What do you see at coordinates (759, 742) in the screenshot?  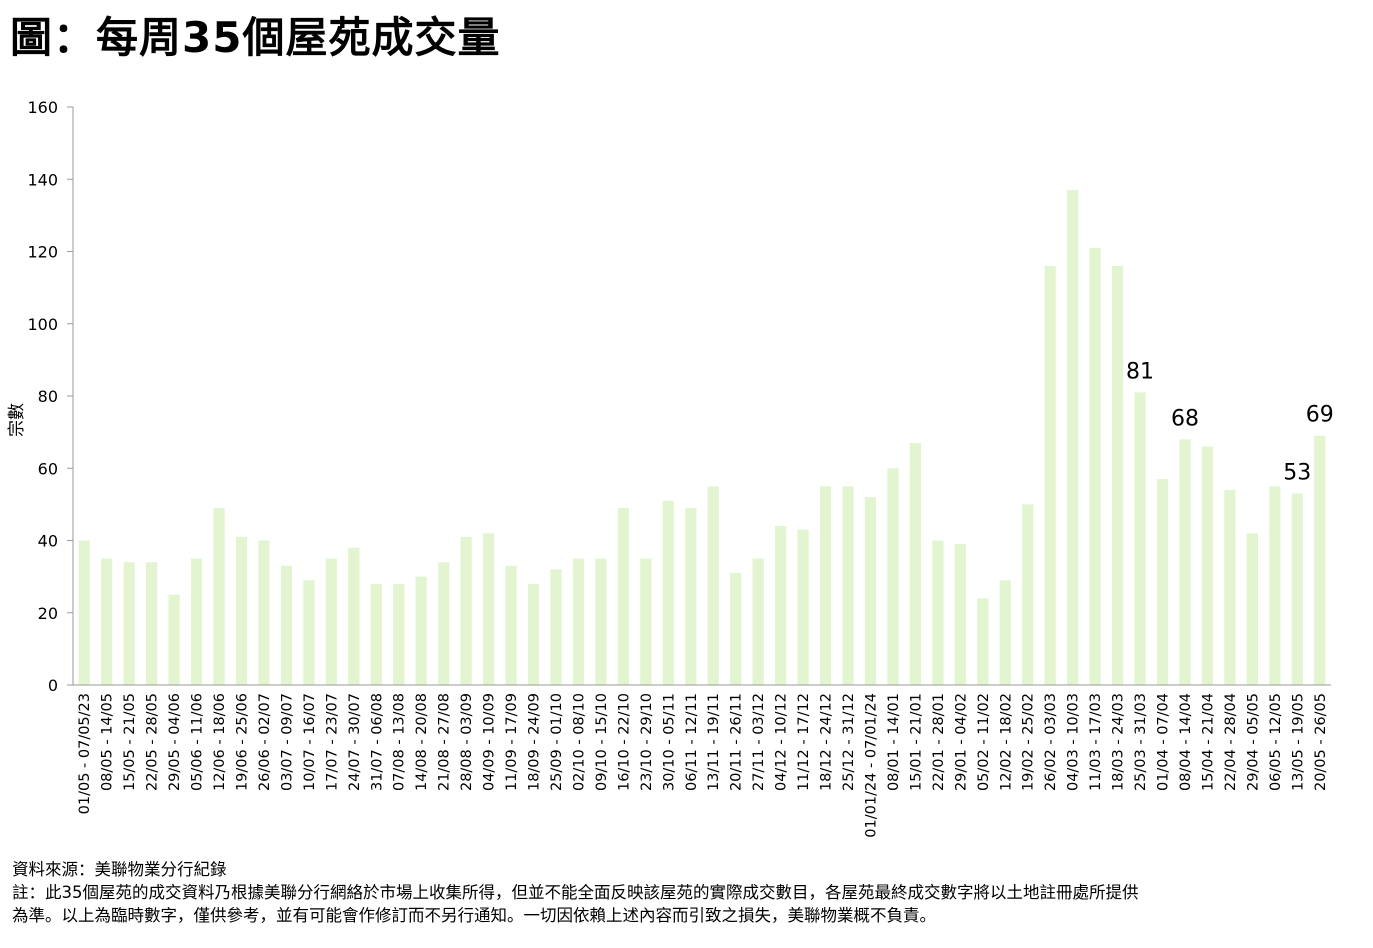 I see `x-tick-label: 27/11 - 03/12` at bounding box center [759, 742].